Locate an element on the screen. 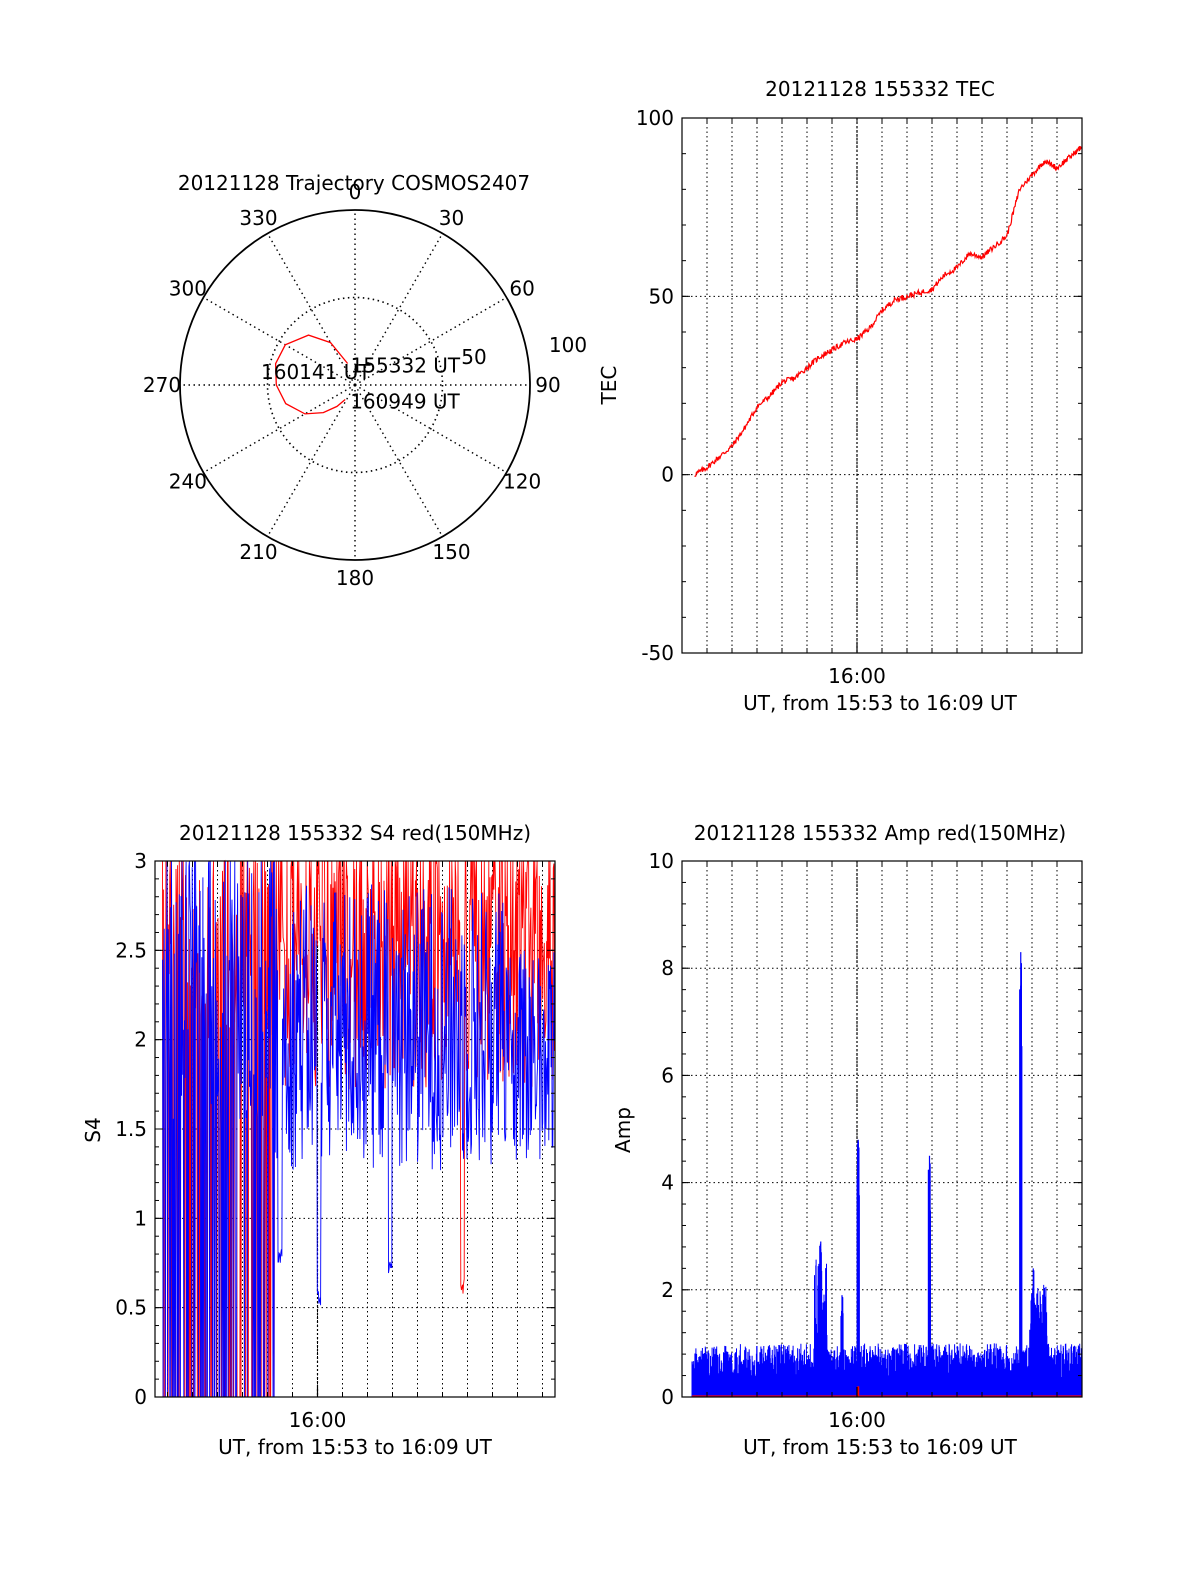  amp-ytick-label: 8 is located at coordinates (667, 968).